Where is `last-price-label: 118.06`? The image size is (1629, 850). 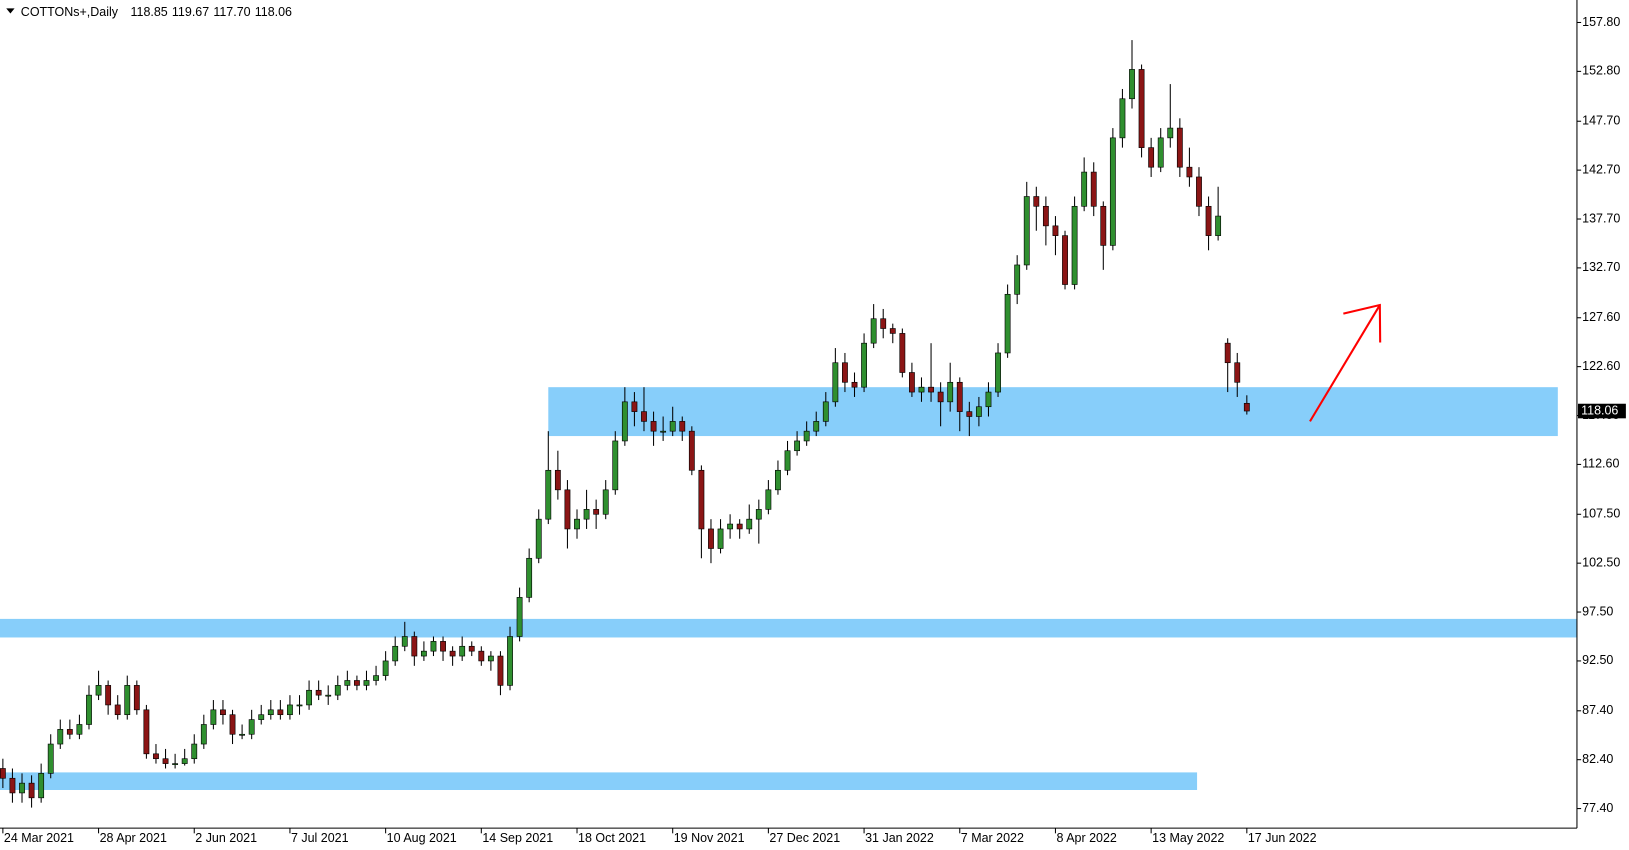 last-price-label: 118.06 is located at coordinates (1599, 410).